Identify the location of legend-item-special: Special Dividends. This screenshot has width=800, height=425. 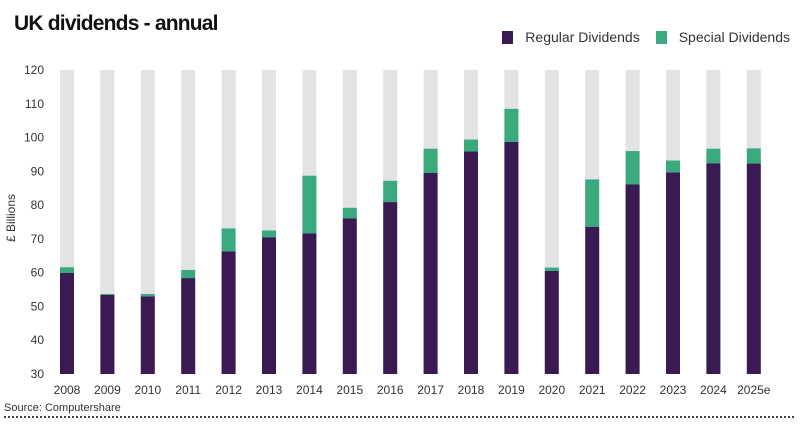
(722, 37).